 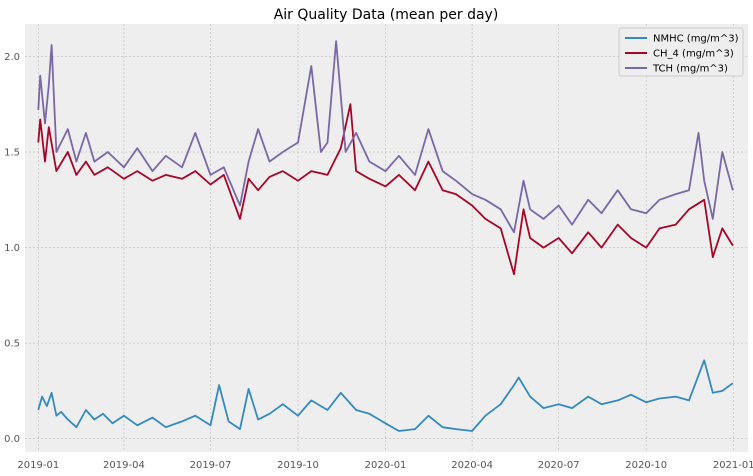 I want to click on y-tick-label: 2.0, so click(x=12, y=57).